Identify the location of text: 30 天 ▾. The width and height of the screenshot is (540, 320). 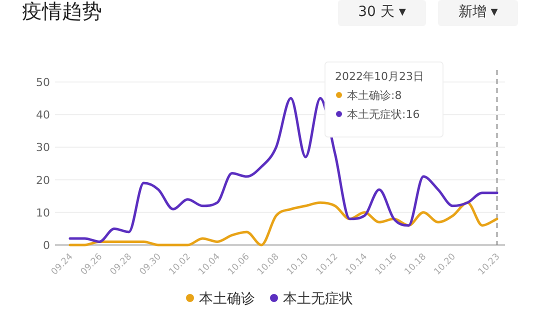
(382, 12).